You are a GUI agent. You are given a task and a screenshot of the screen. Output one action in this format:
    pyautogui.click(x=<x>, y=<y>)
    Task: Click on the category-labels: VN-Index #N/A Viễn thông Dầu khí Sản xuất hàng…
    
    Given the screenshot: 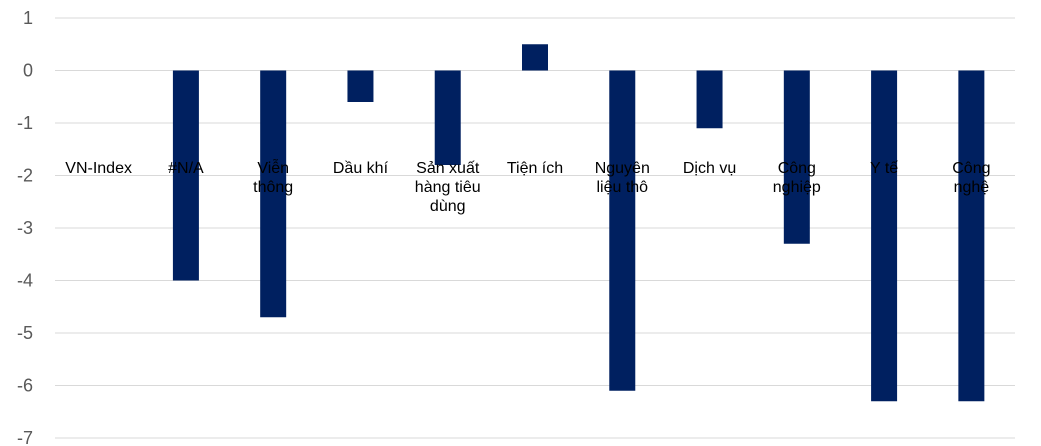 What is the action you would take?
    pyautogui.click(x=527, y=186)
    